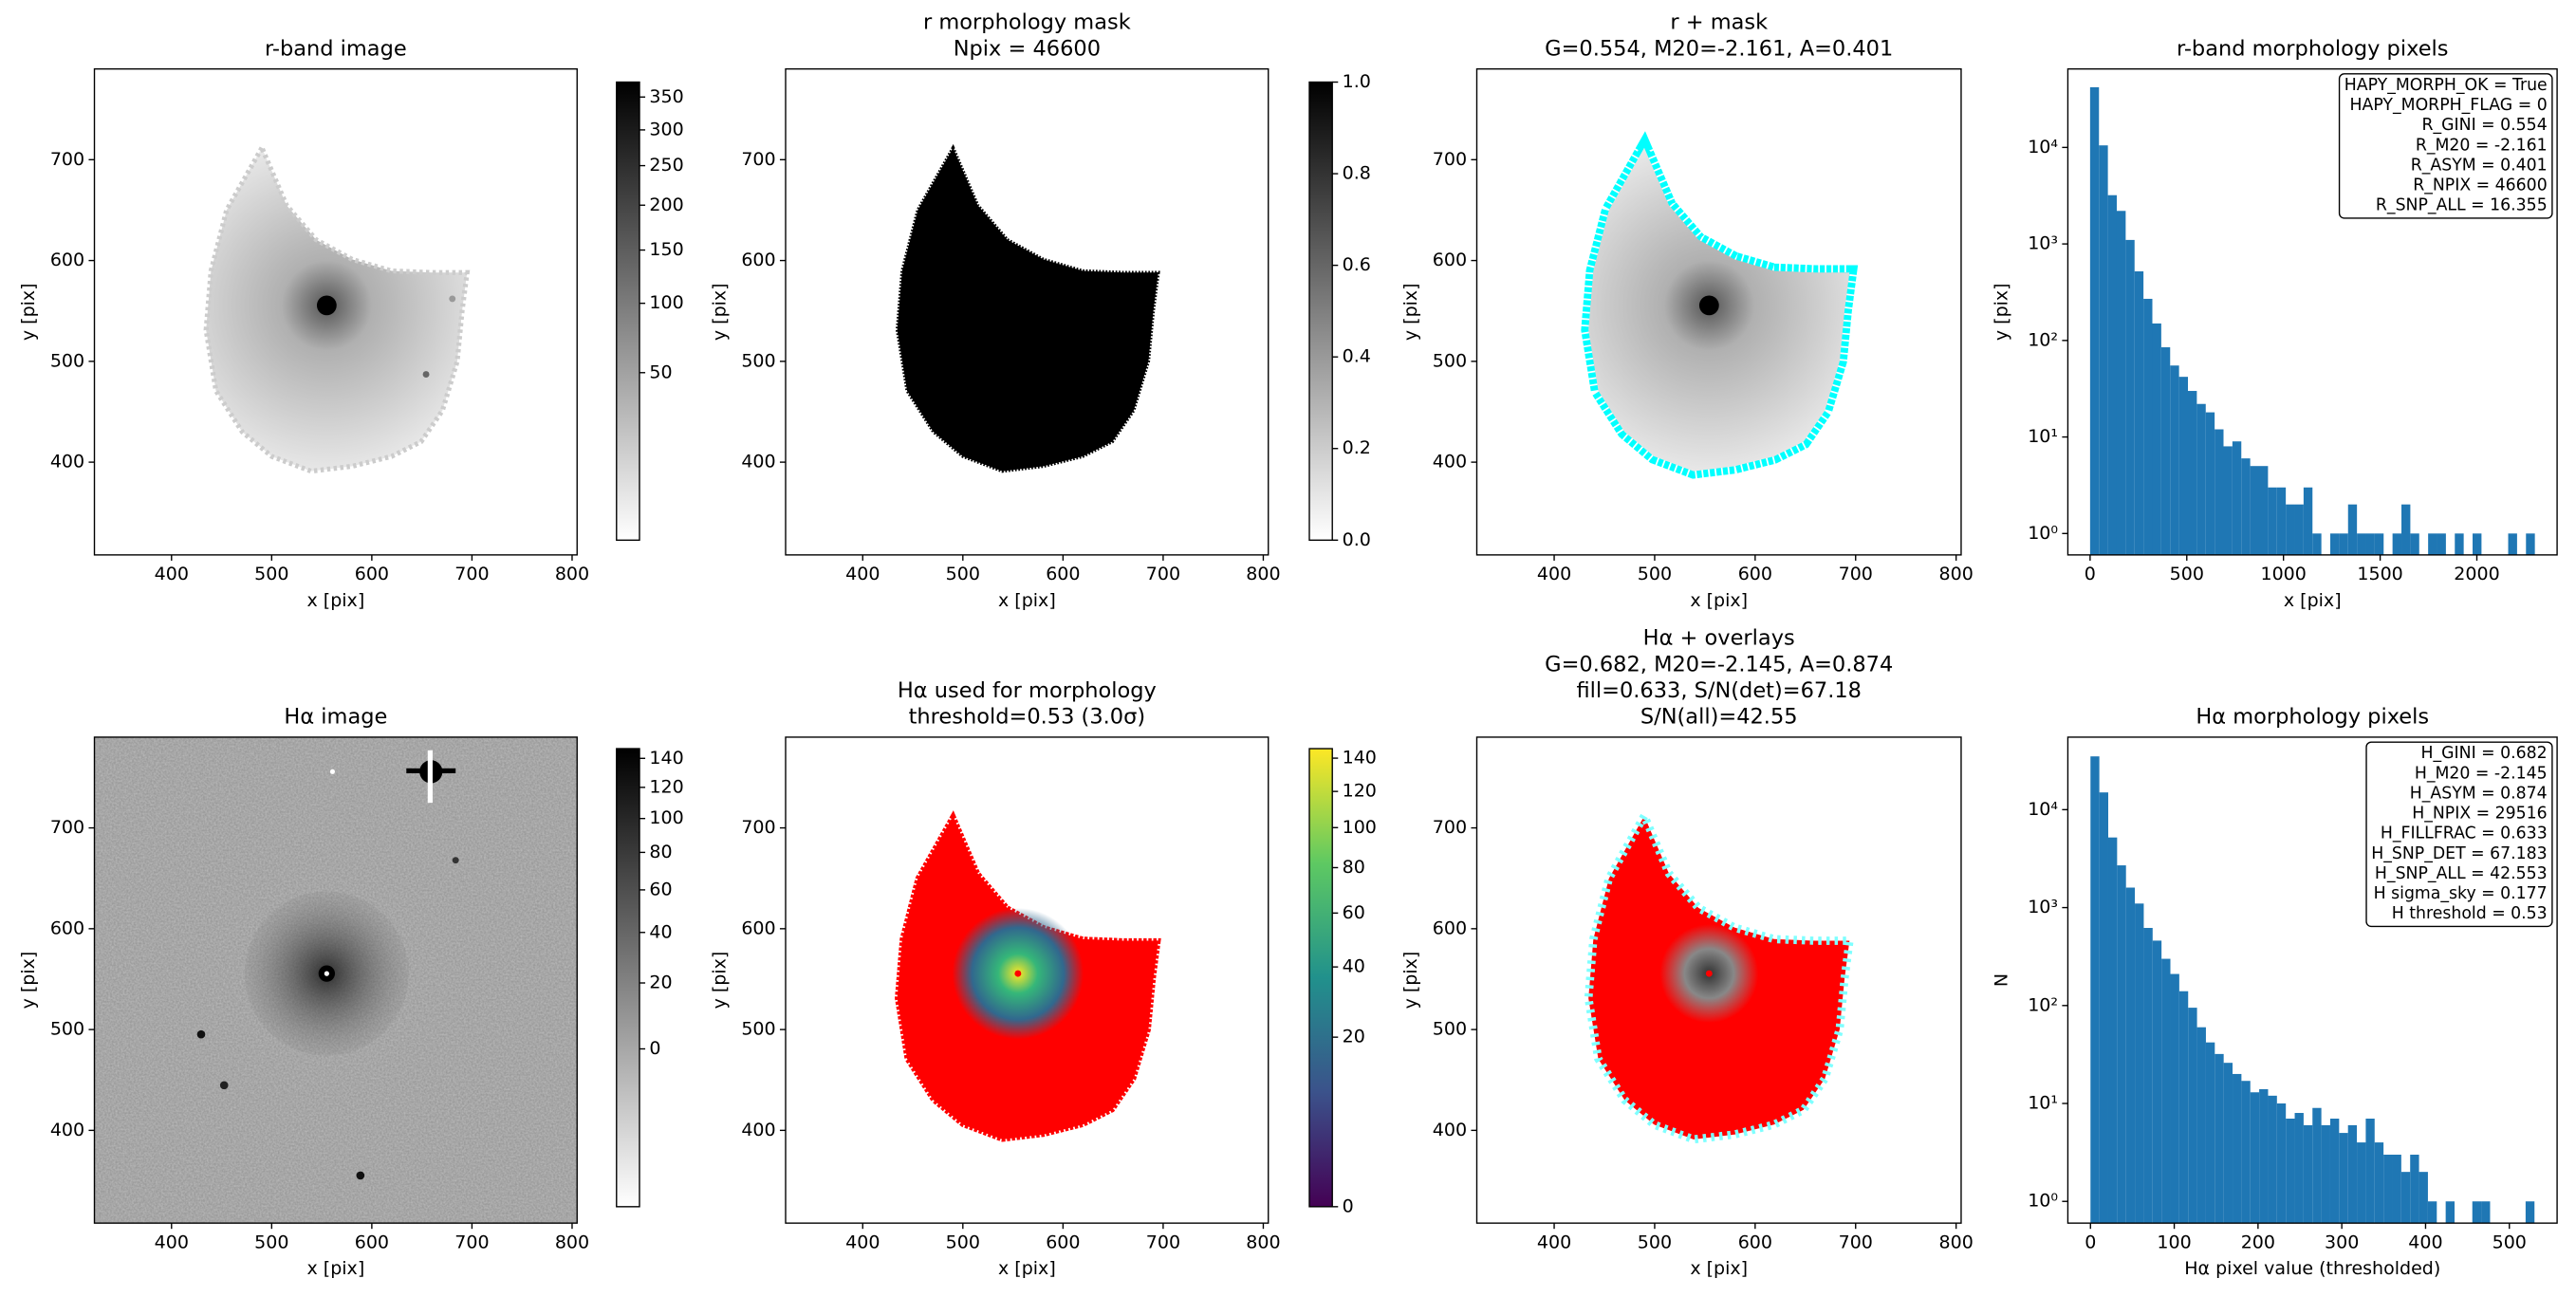 This screenshot has width=2576, height=1297. What do you see at coordinates (1360, 759) in the screenshot?
I see `colorbar-tick-label: 140` at bounding box center [1360, 759].